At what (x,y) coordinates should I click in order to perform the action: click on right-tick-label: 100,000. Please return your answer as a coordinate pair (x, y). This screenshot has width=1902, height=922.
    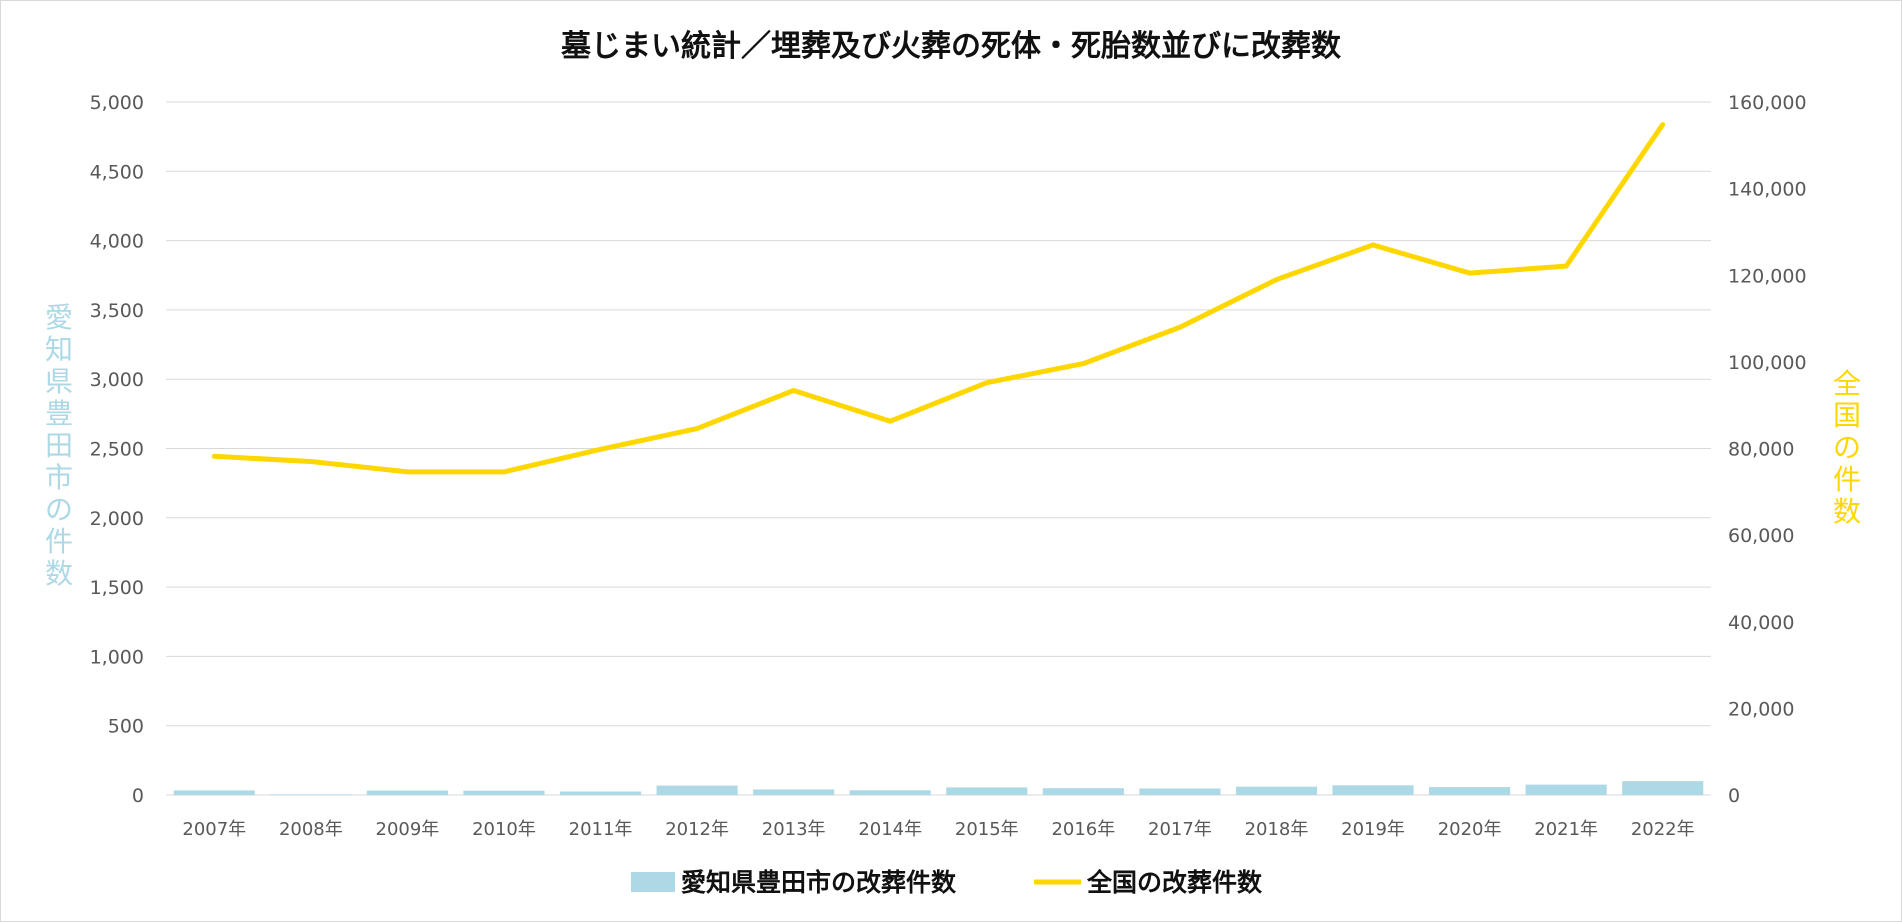
    Looking at the image, I should click on (1767, 363).